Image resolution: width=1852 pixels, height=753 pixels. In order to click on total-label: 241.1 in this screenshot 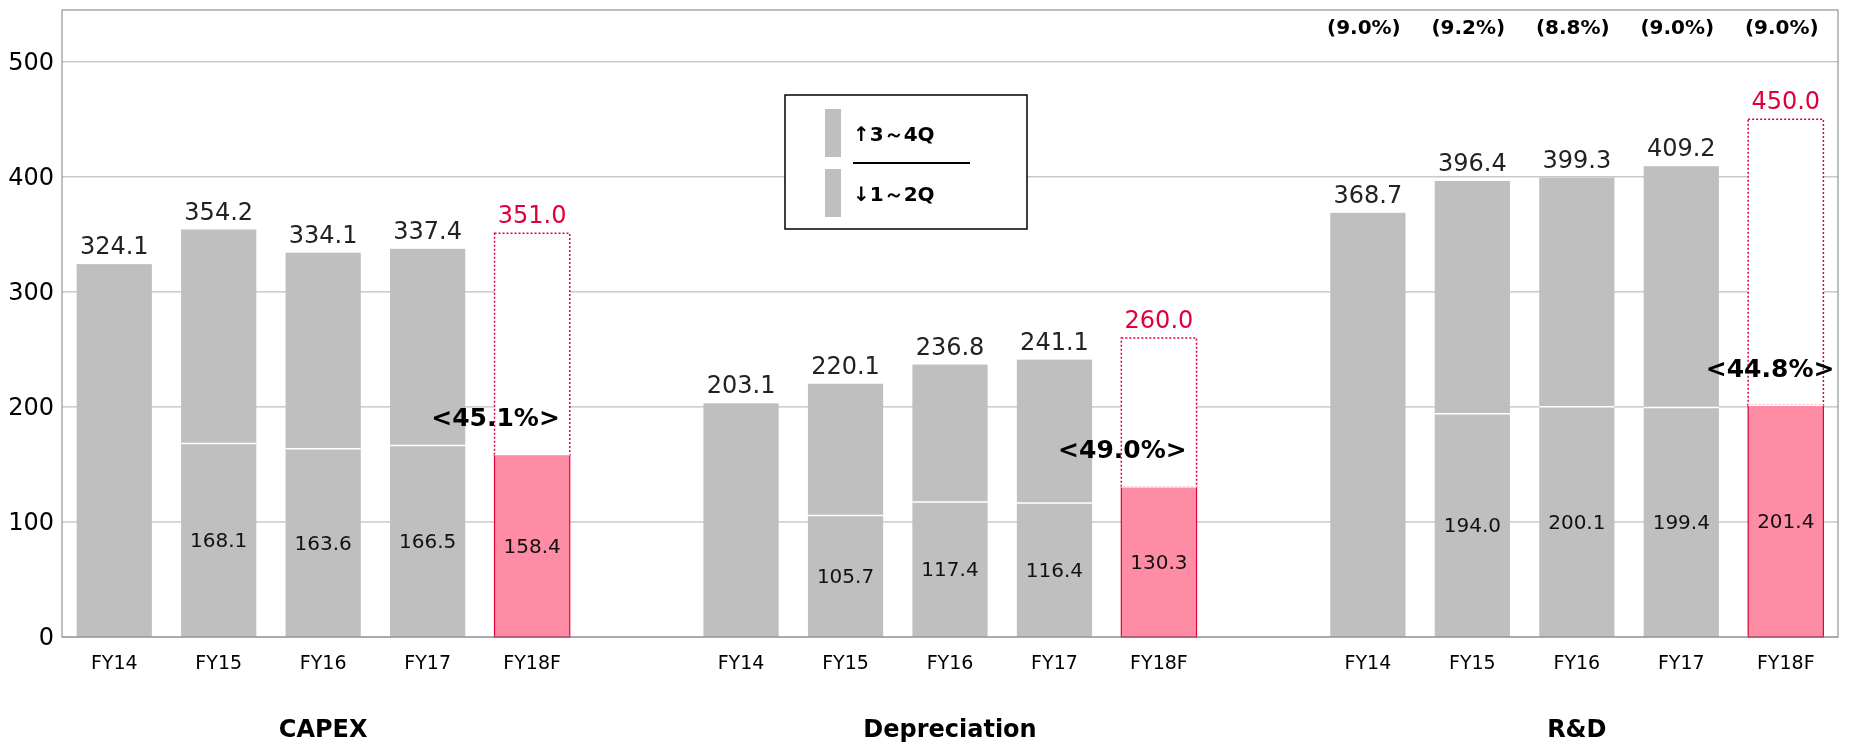, I will do `click(1054, 341)`.